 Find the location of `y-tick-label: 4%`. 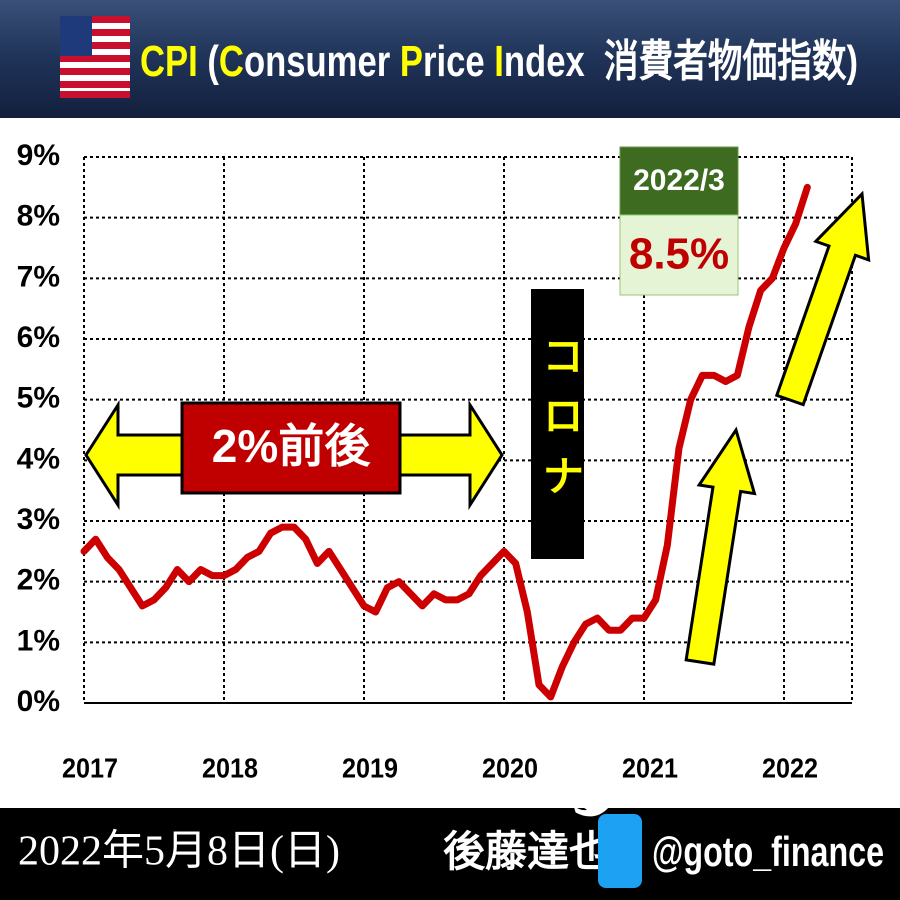

y-tick-label: 4% is located at coordinates (38, 458).